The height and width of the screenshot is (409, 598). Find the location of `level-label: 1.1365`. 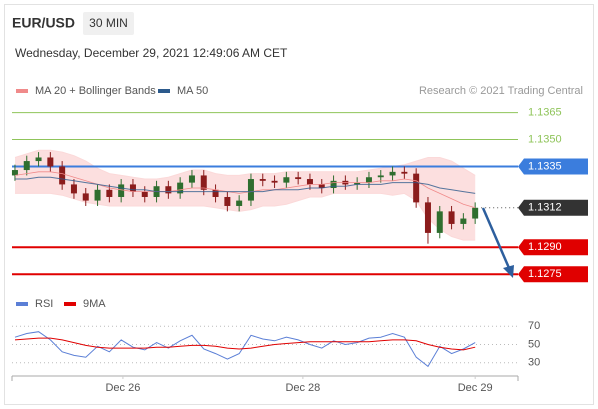

level-label: 1.1365 is located at coordinates (545, 112).